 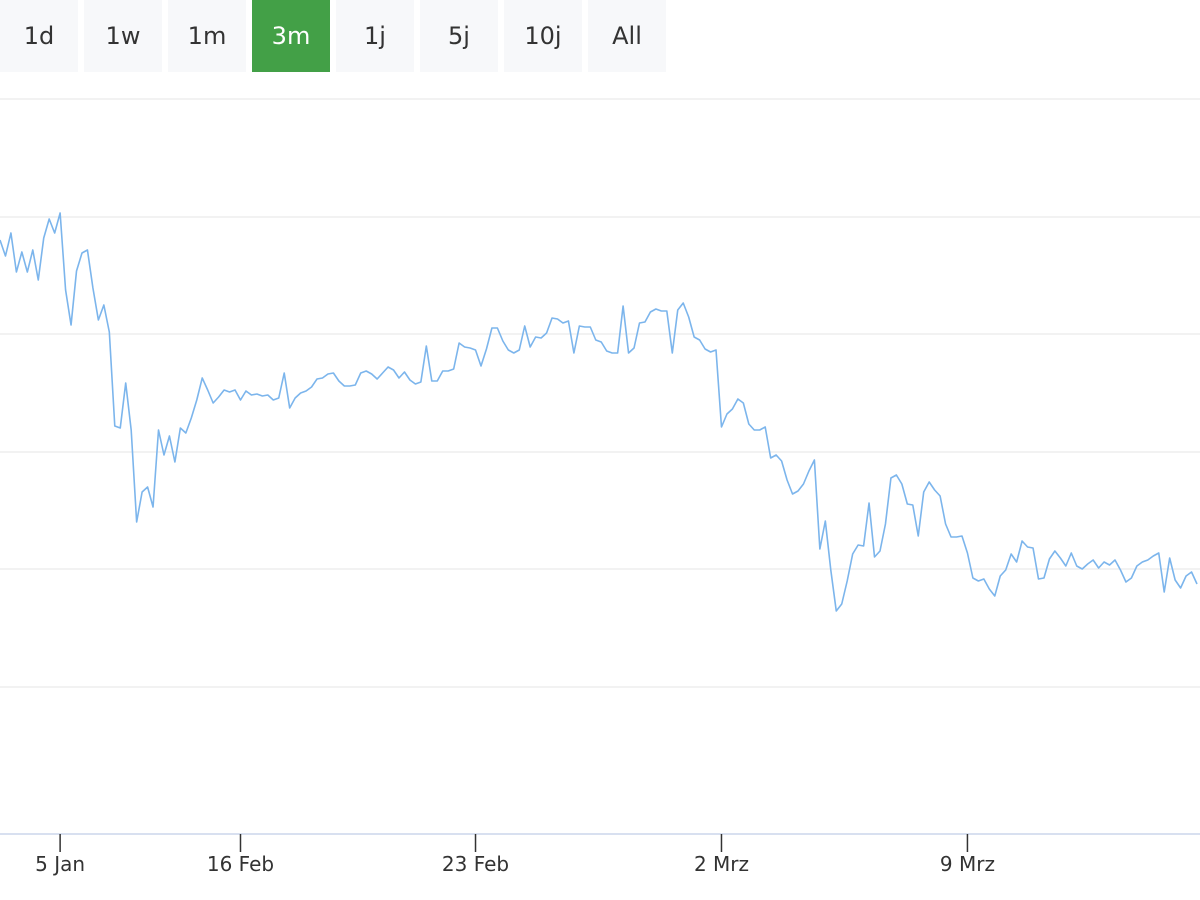 What do you see at coordinates (967, 864) in the screenshot?
I see `x-tick-label: 9 Mrz` at bounding box center [967, 864].